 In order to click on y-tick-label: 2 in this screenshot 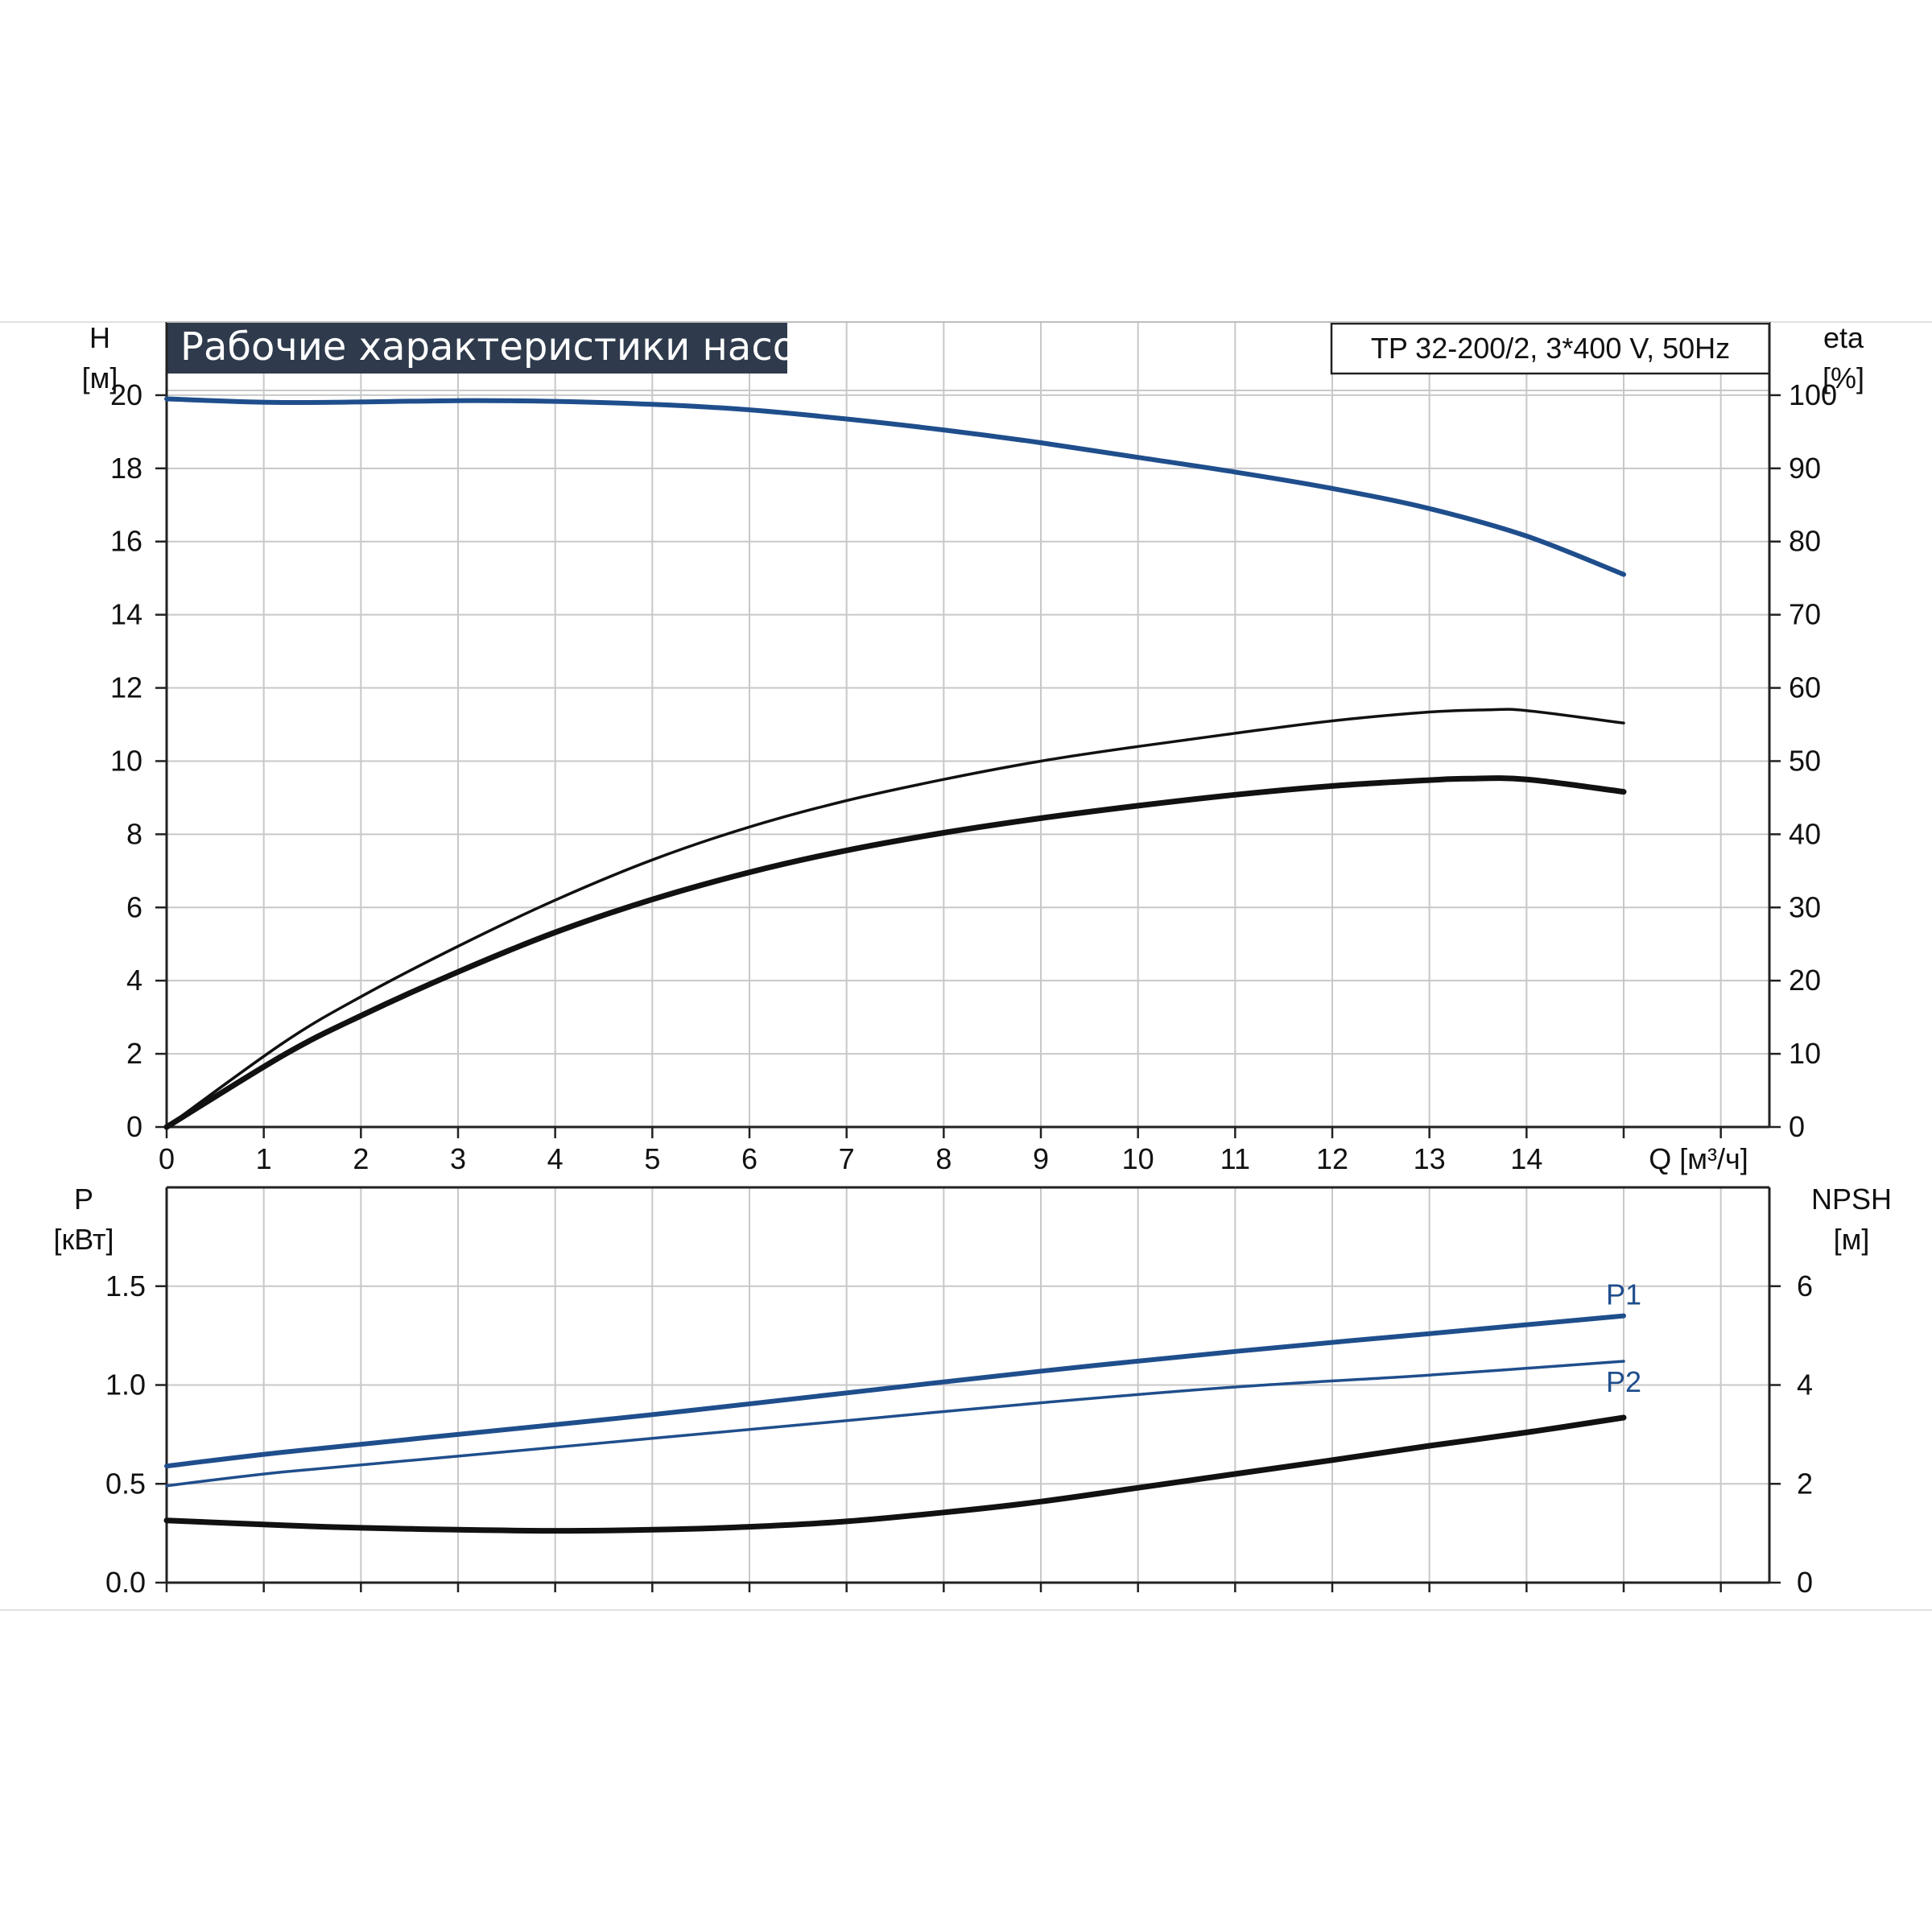, I will do `click(134, 1053)`.